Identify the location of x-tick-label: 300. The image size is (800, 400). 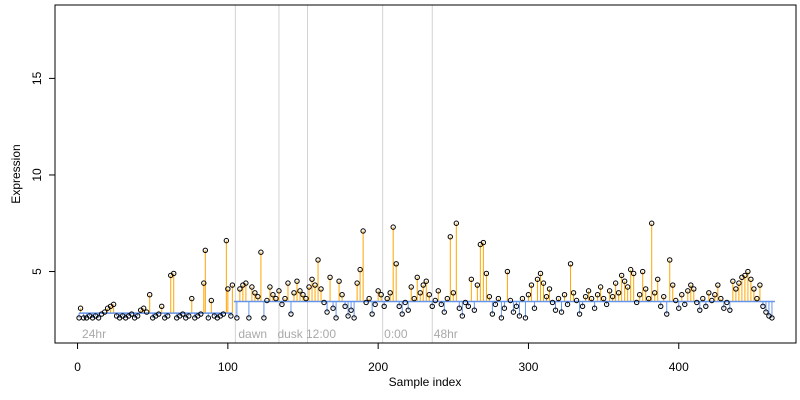
(528, 367).